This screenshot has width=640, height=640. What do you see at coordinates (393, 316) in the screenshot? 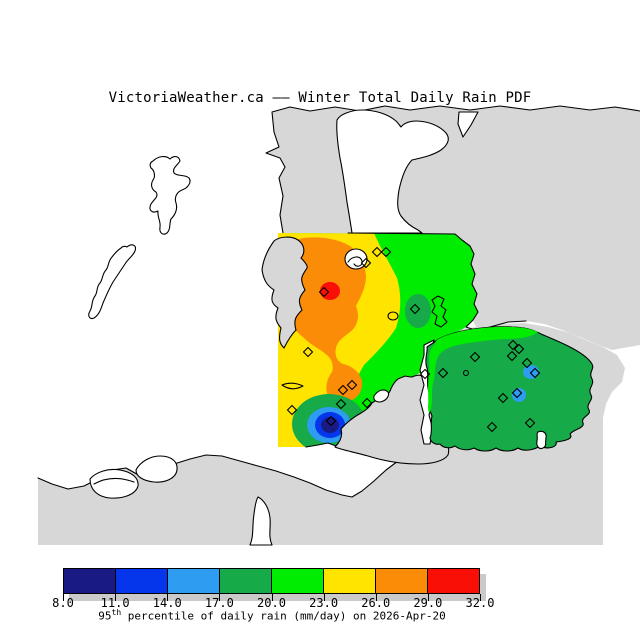
I see `lake-outline-elk-small` at bounding box center [393, 316].